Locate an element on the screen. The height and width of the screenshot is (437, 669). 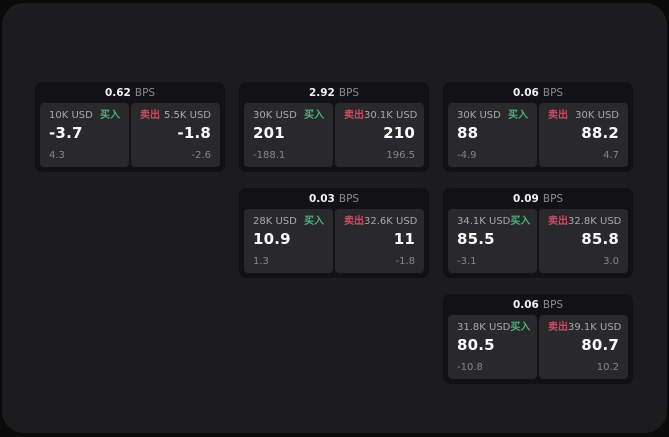
sell-amount: 5.5K USD is located at coordinates (187, 115).